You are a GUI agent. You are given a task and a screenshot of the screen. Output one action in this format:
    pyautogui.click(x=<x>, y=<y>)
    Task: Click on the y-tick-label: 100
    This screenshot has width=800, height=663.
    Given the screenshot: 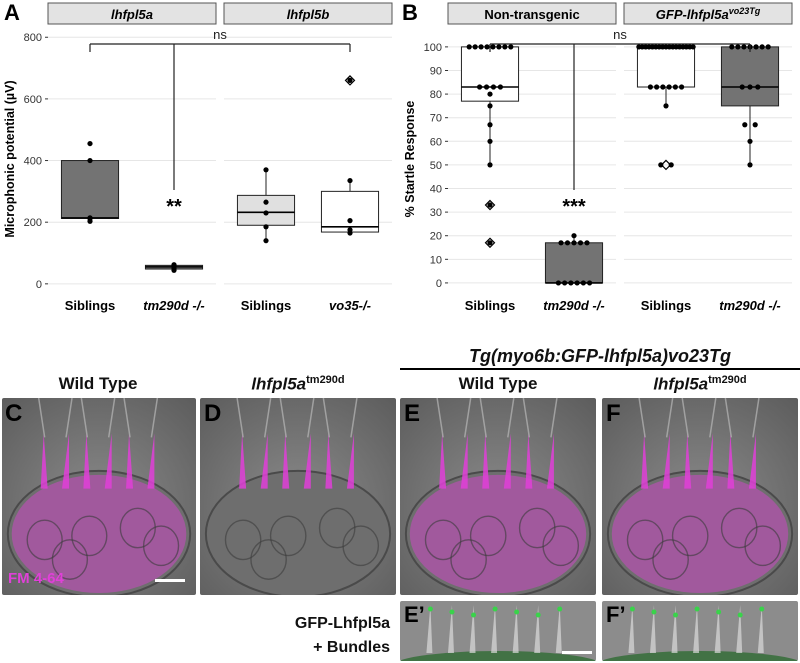 What is the action you would take?
    pyautogui.click(x=433, y=48)
    